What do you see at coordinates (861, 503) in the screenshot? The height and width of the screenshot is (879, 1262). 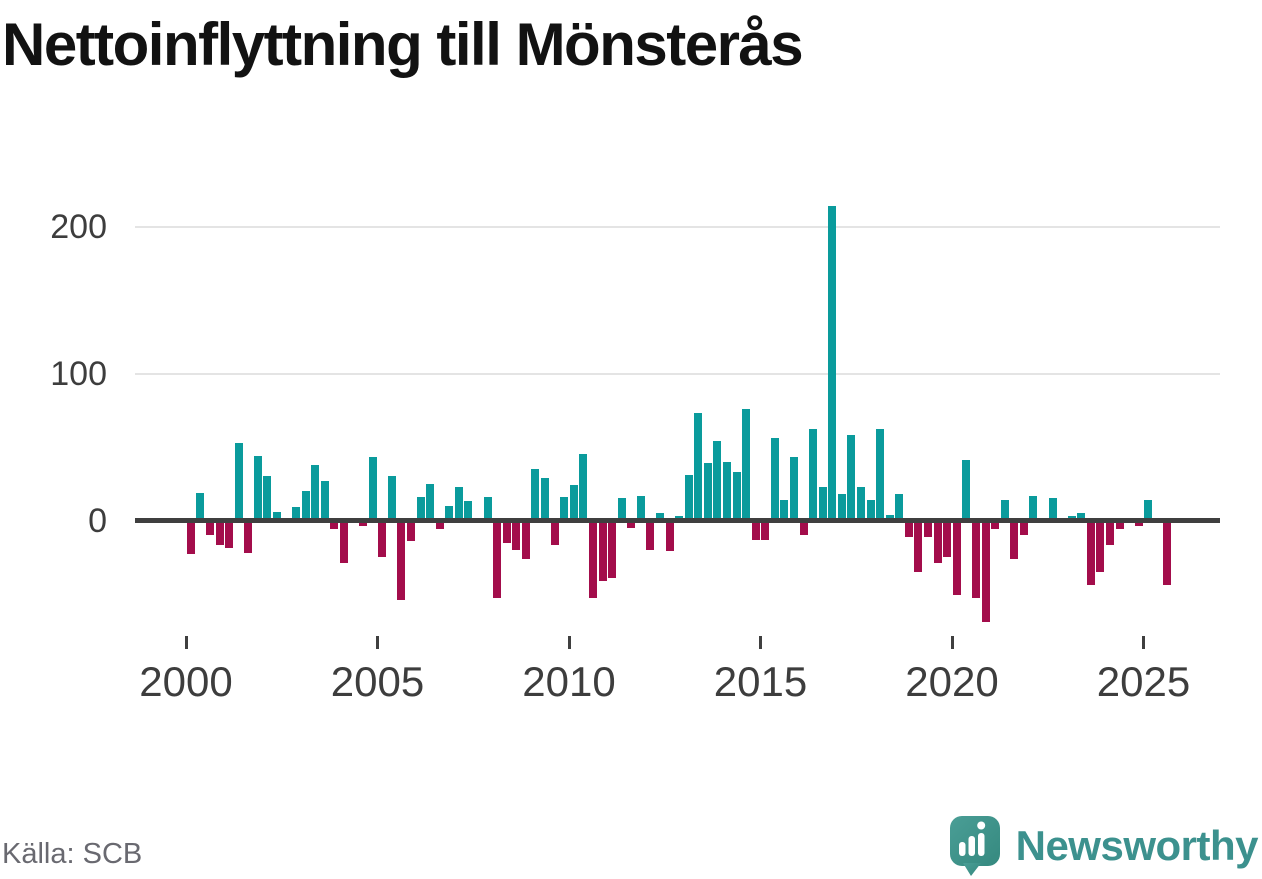 I see `bar-2017-q3` at bounding box center [861, 503].